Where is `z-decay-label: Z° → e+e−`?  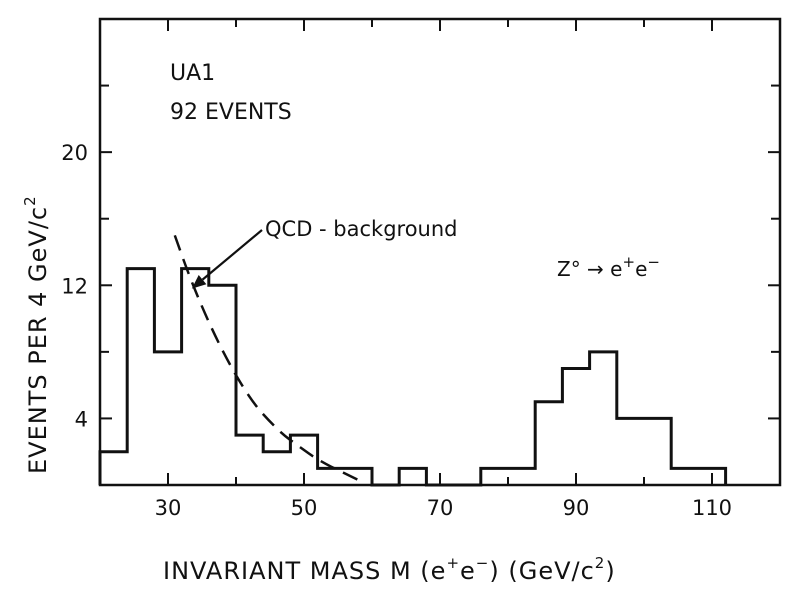 z-decay-label: Z° → e+e− is located at coordinates (608, 267).